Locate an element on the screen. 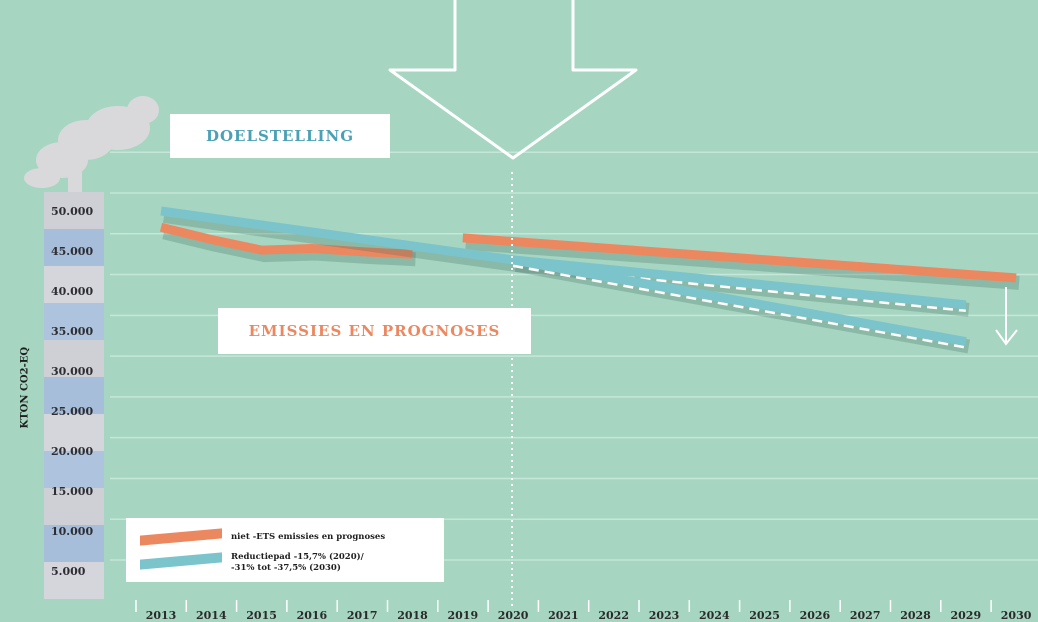  x-tick-label: 2030 is located at coordinates (1014, 615).